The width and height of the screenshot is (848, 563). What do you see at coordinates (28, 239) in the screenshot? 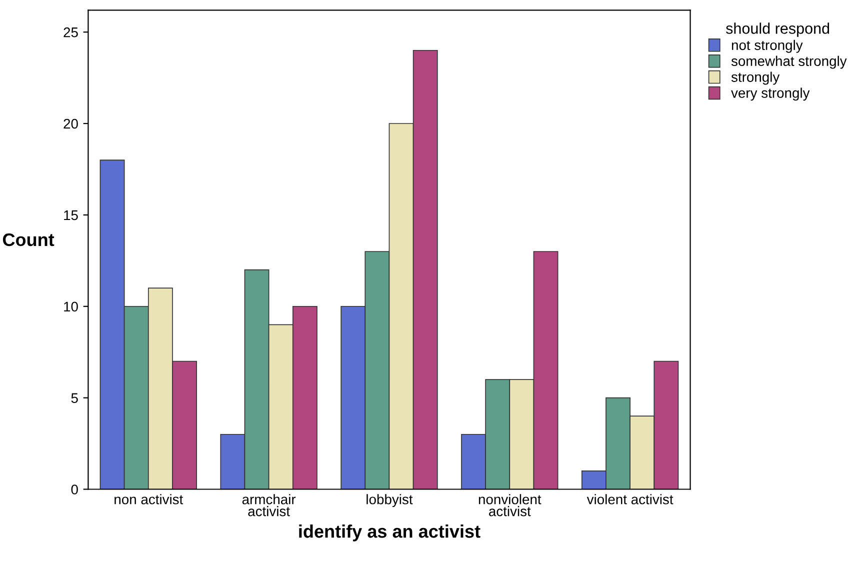
I see `y-axis-title: Count` at bounding box center [28, 239].